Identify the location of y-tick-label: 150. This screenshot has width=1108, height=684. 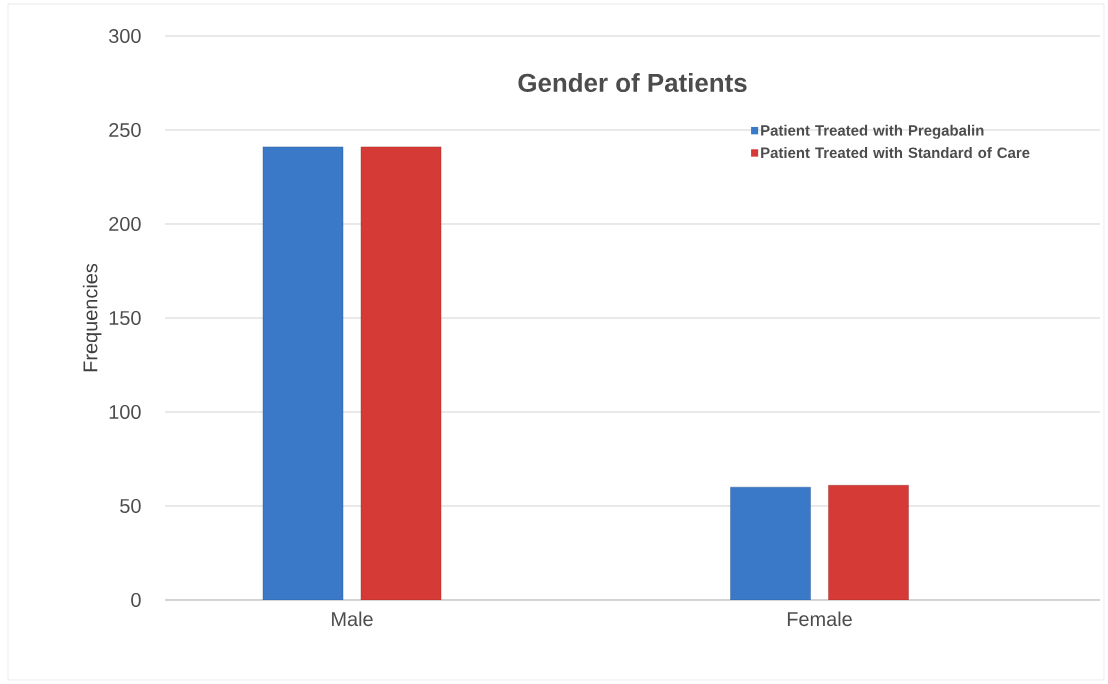
(125, 318).